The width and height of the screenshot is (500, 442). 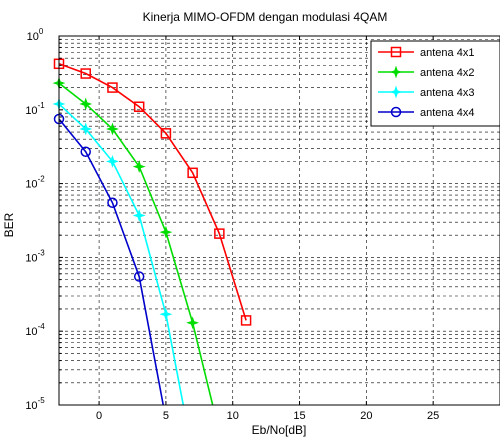 I want to click on y-tick-label: 10⁻⁵, so click(x=35, y=404).